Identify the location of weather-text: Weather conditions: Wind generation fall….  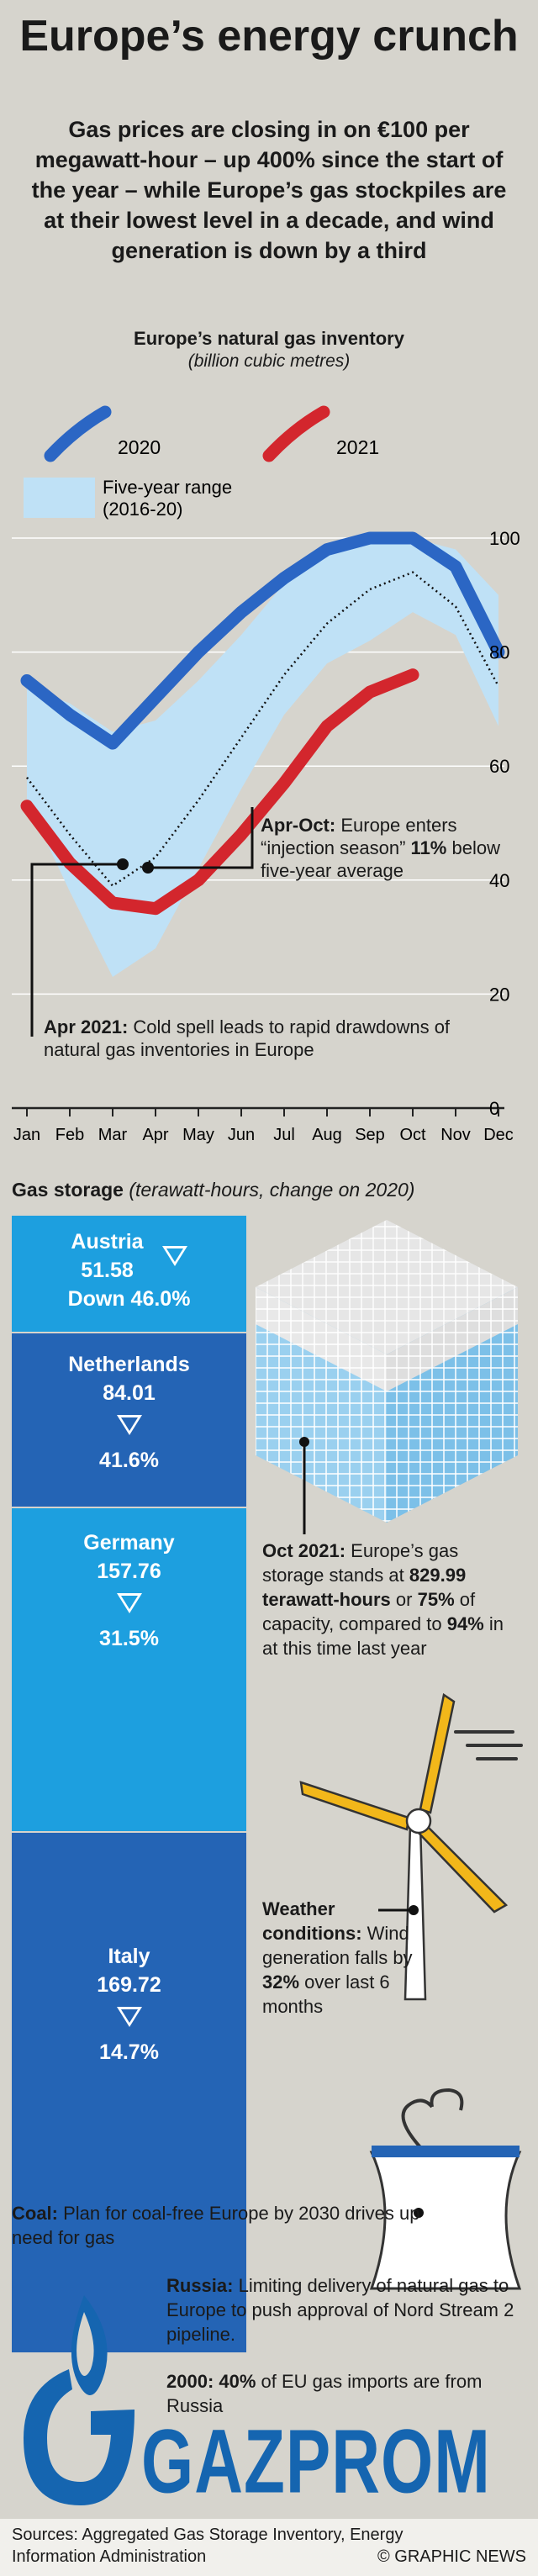
(337, 1957).